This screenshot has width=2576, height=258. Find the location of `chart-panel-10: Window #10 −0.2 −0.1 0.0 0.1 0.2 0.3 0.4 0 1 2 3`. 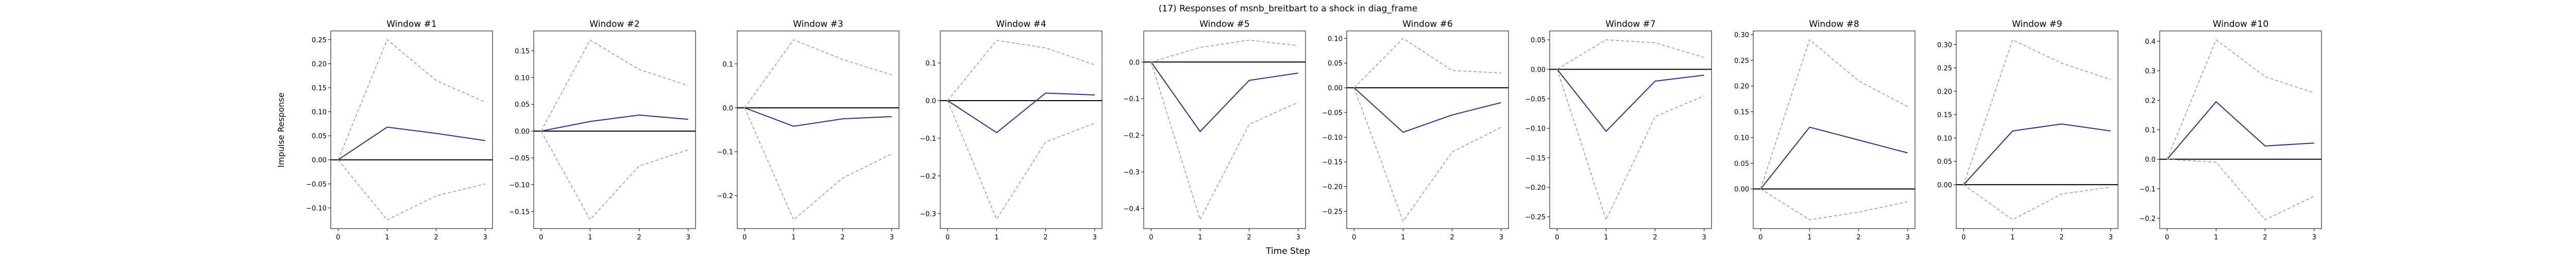

chart-panel-10: Window #10 −0.2 −0.1 0.0 0.1 0.2 0.3 0.4 0 1 2 3 is located at coordinates (2230, 130).